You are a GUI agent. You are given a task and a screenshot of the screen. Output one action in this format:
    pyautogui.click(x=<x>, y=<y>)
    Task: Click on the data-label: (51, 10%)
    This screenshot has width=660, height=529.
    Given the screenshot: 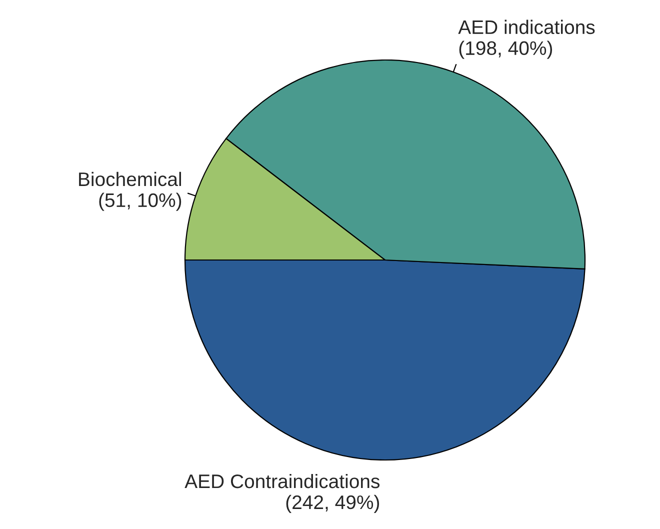 What is the action you would take?
    pyautogui.click(x=140, y=201)
    